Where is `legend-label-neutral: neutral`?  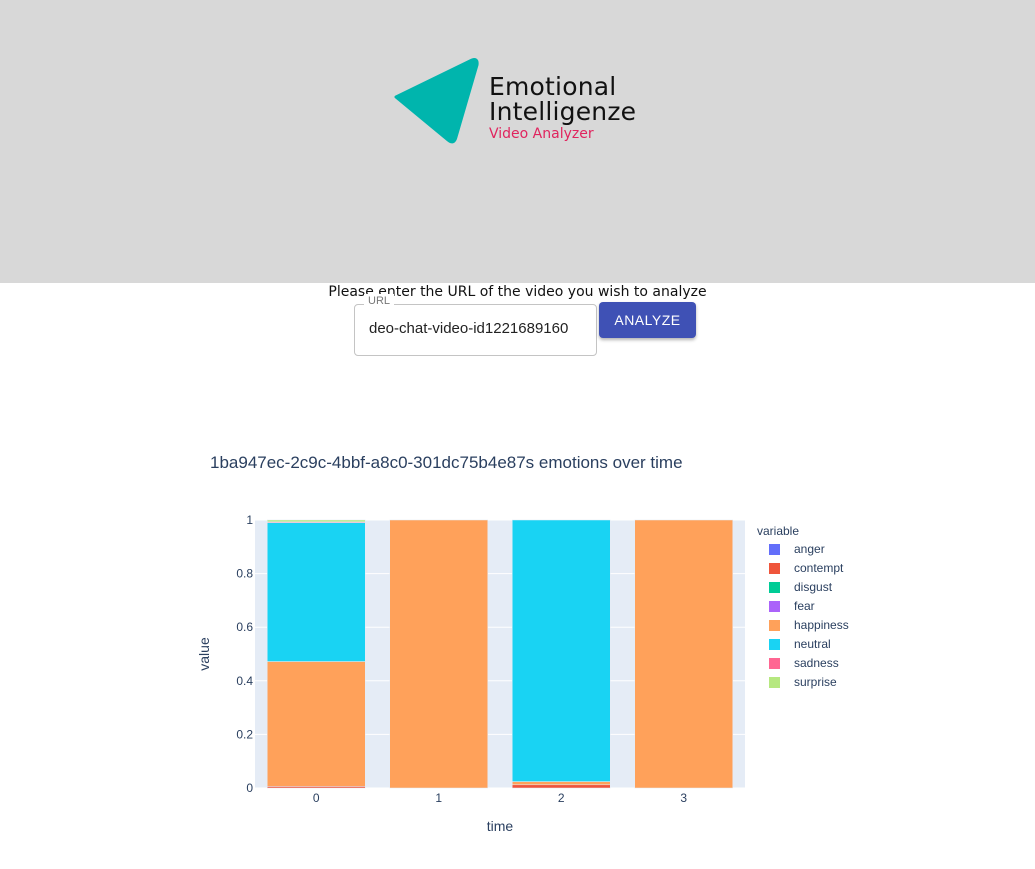
legend-label-neutral: neutral is located at coordinates (812, 644).